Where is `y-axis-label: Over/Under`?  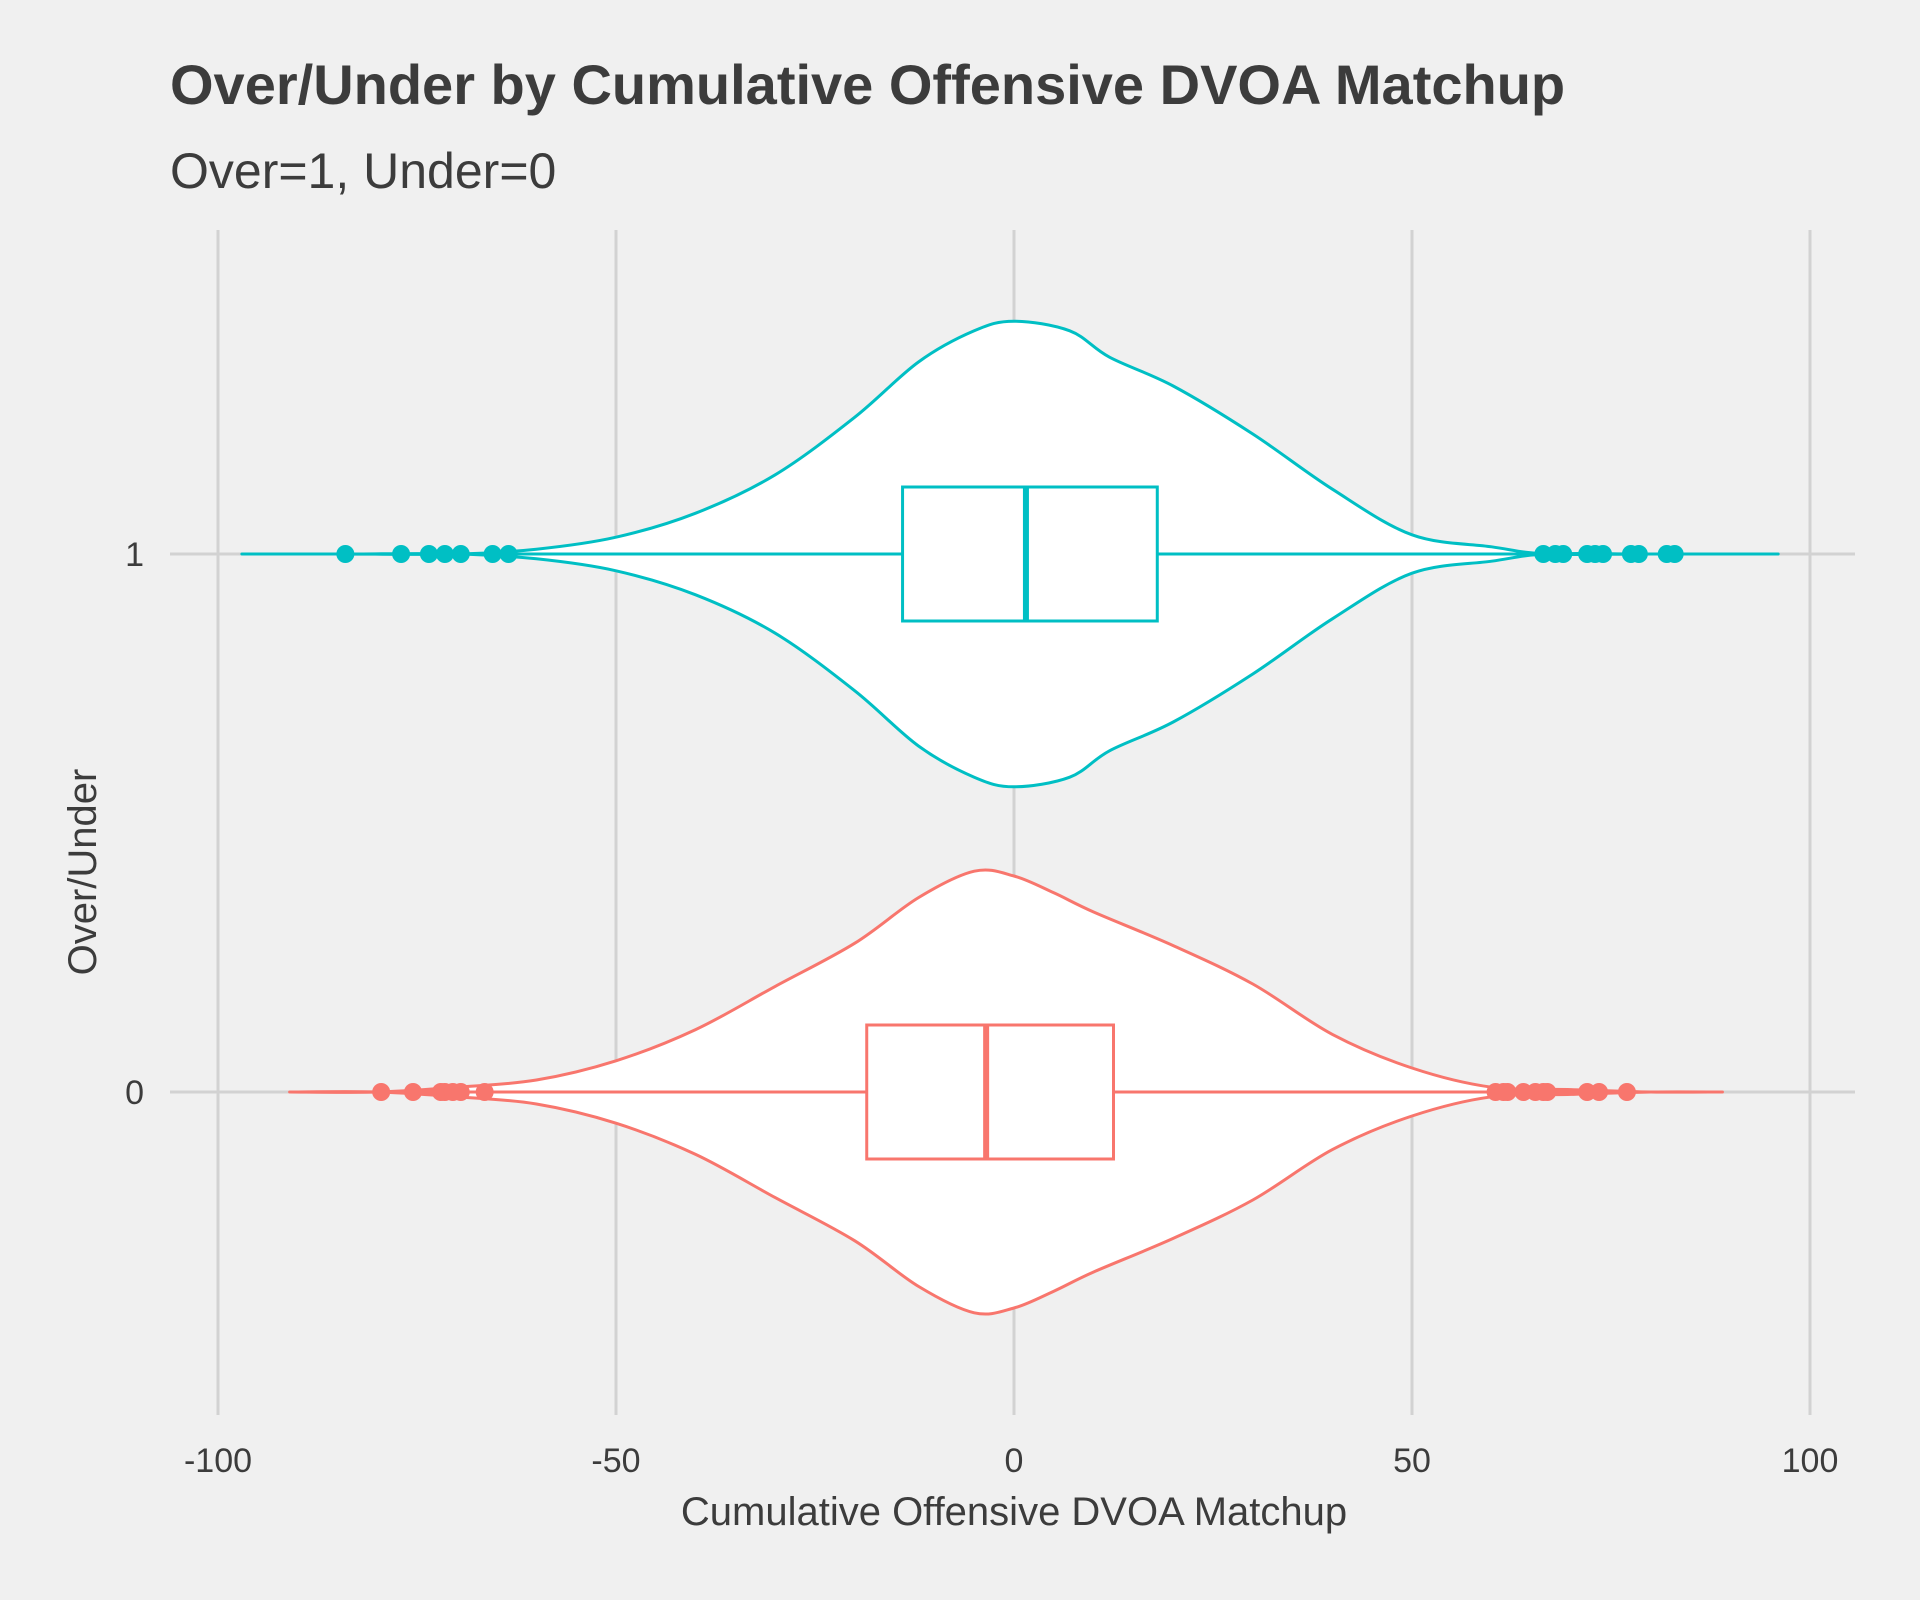
y-axis-label: Over/Under is located at coordinates (83, 872).